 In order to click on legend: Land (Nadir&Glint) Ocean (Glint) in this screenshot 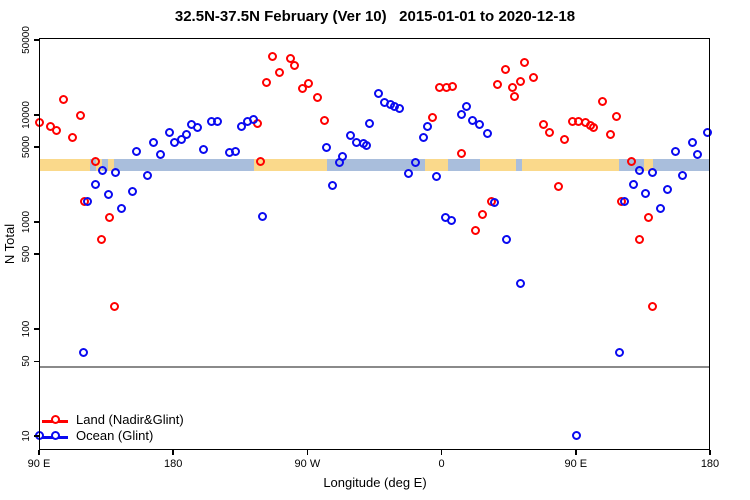, I will do `click(113, 428)`.